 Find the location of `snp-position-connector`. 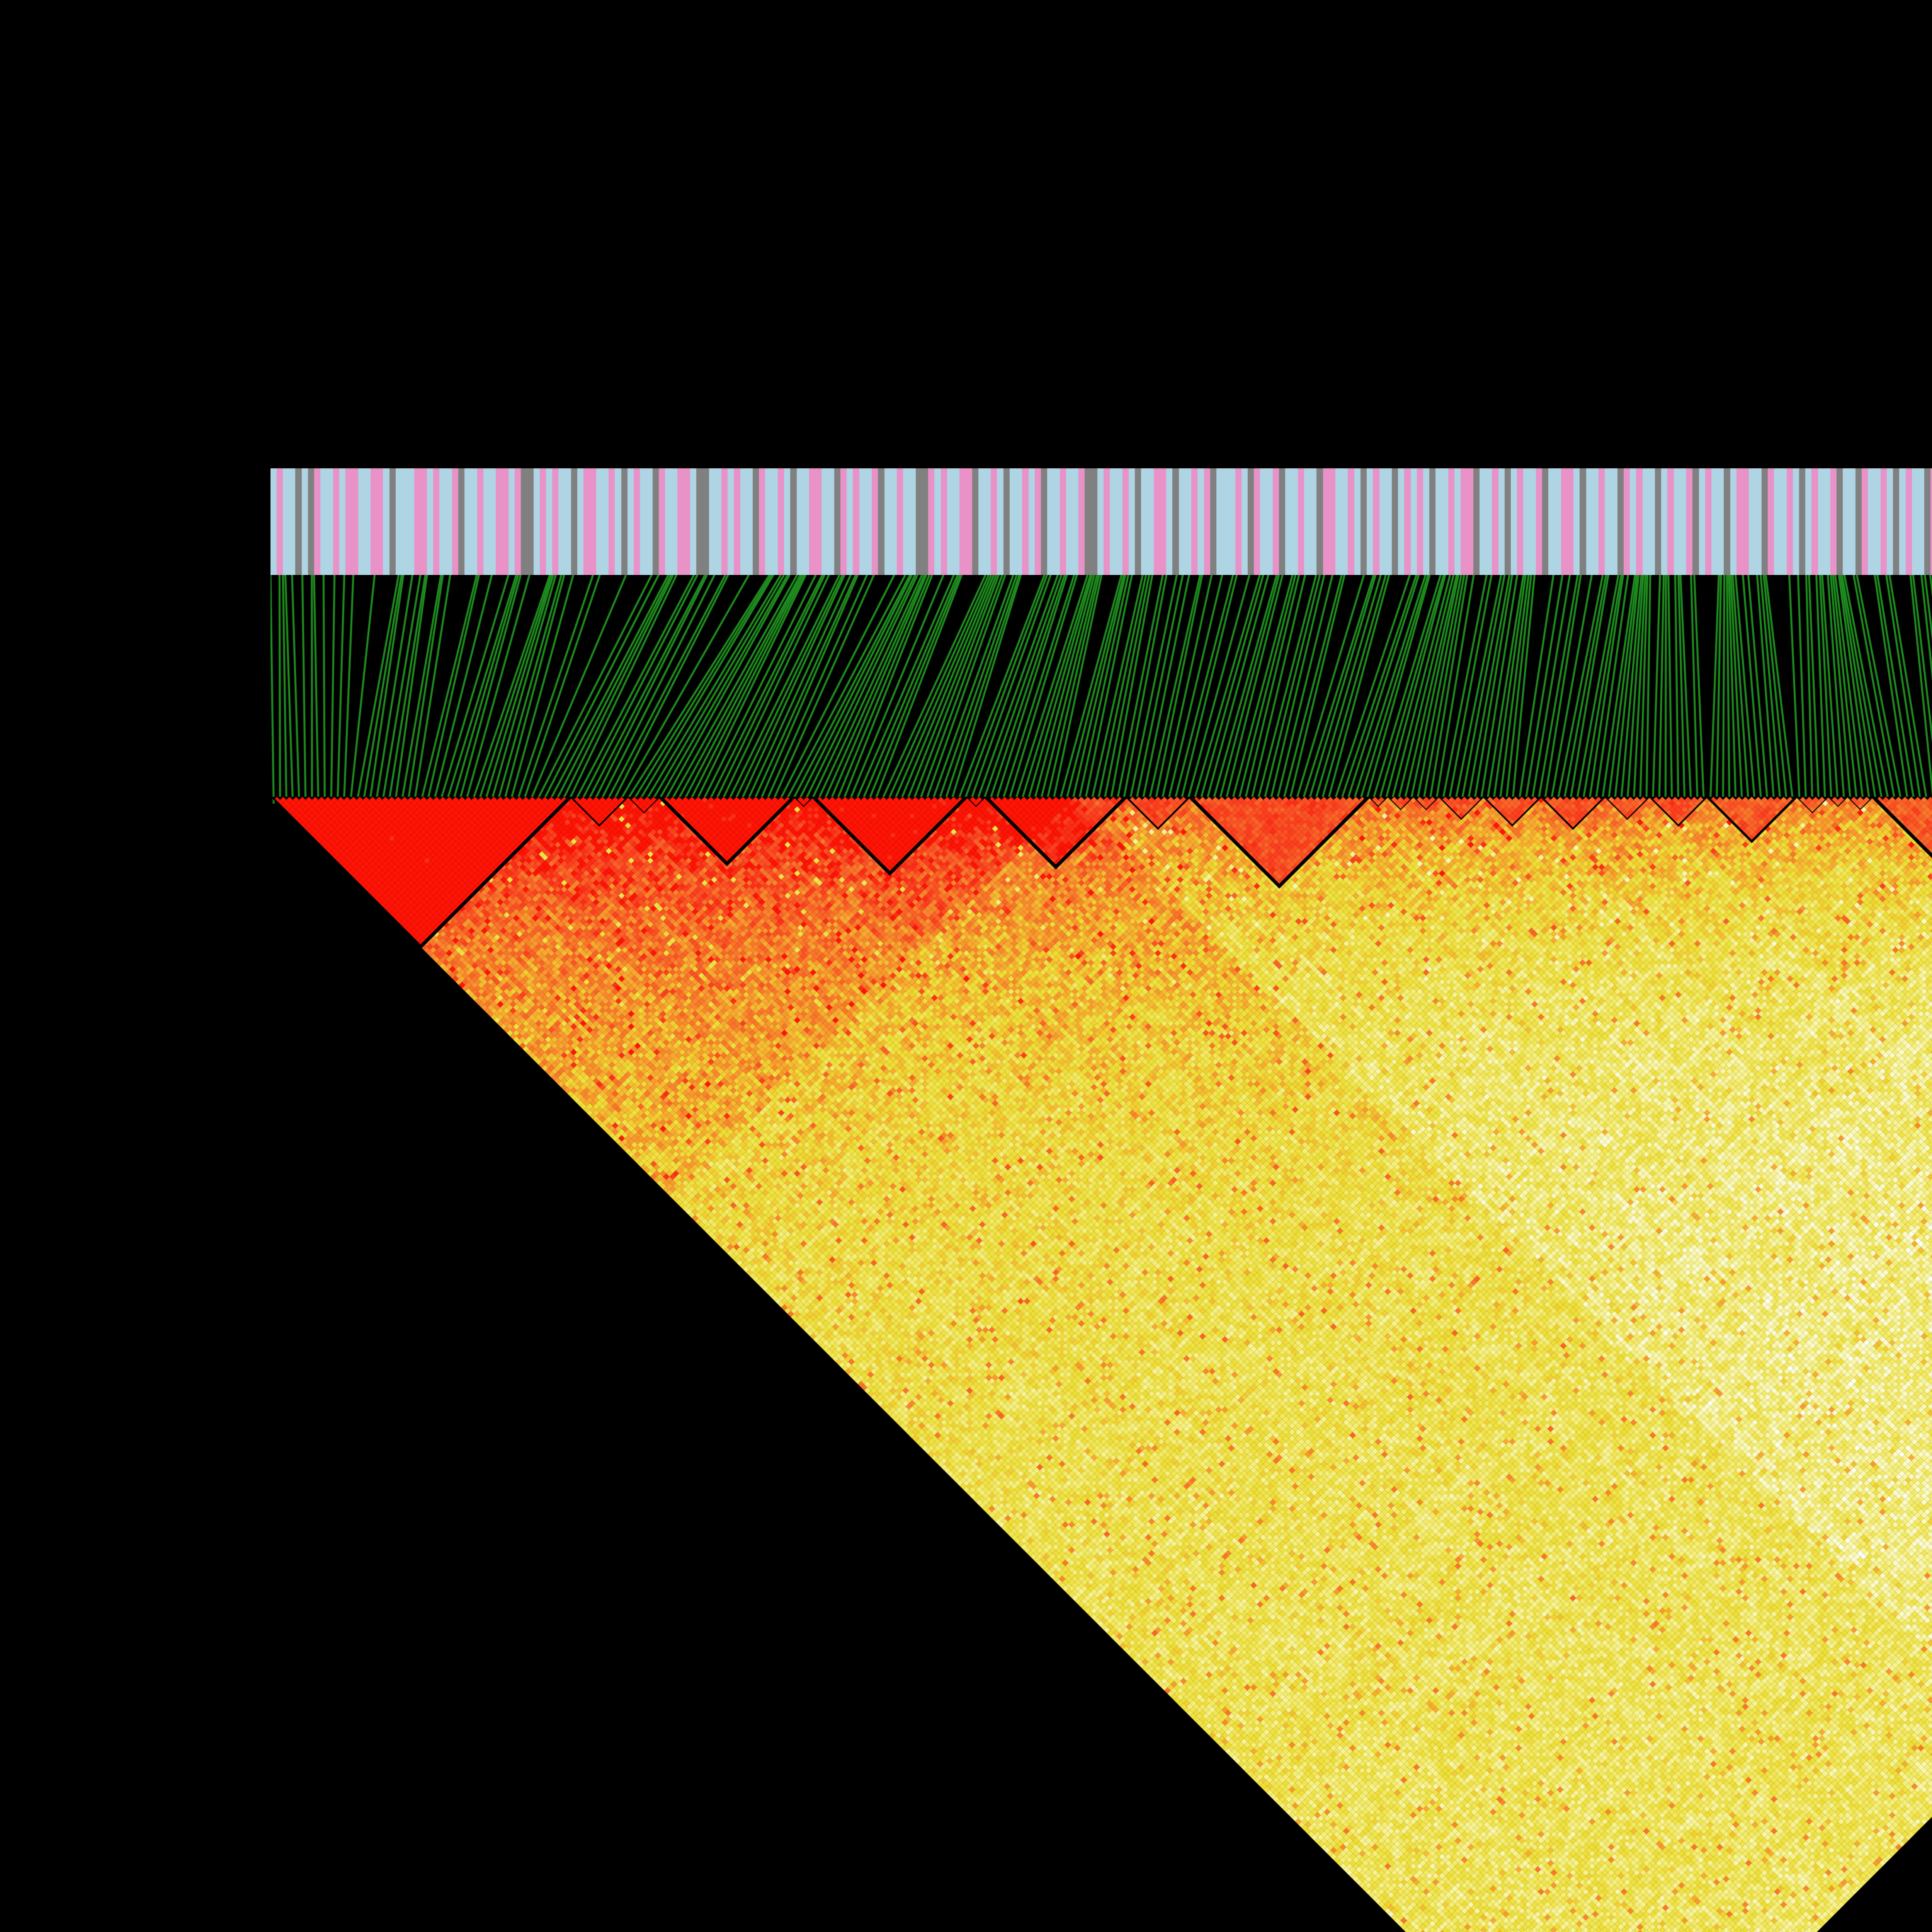

snp-position-connector is located at coordinates (1101, 689).